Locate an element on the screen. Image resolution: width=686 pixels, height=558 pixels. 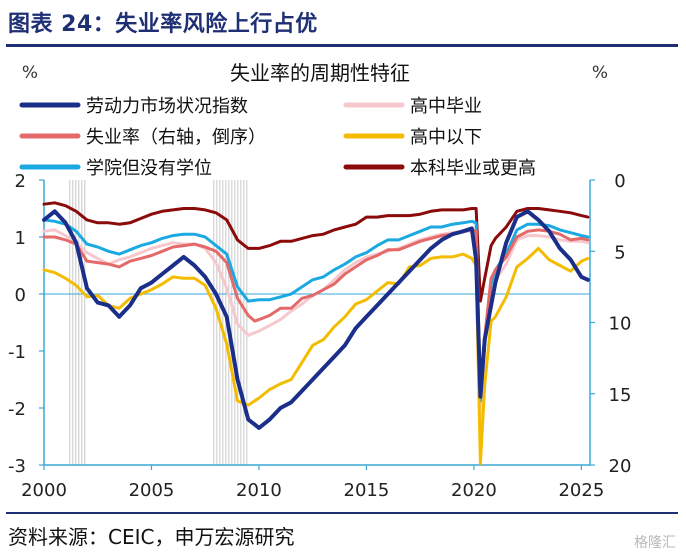
chart-title: 失业率的周期性特征 is located at coordinates (320, 73).